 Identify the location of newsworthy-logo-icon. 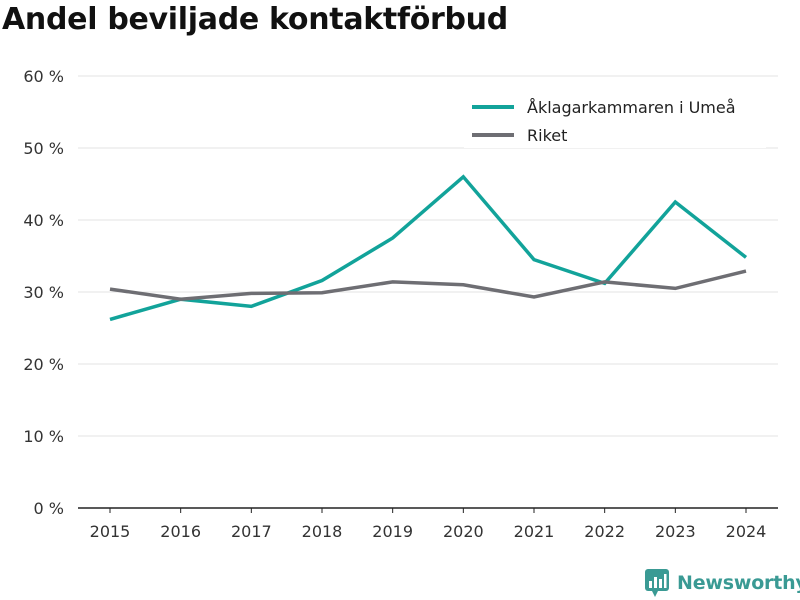
(657, 583).